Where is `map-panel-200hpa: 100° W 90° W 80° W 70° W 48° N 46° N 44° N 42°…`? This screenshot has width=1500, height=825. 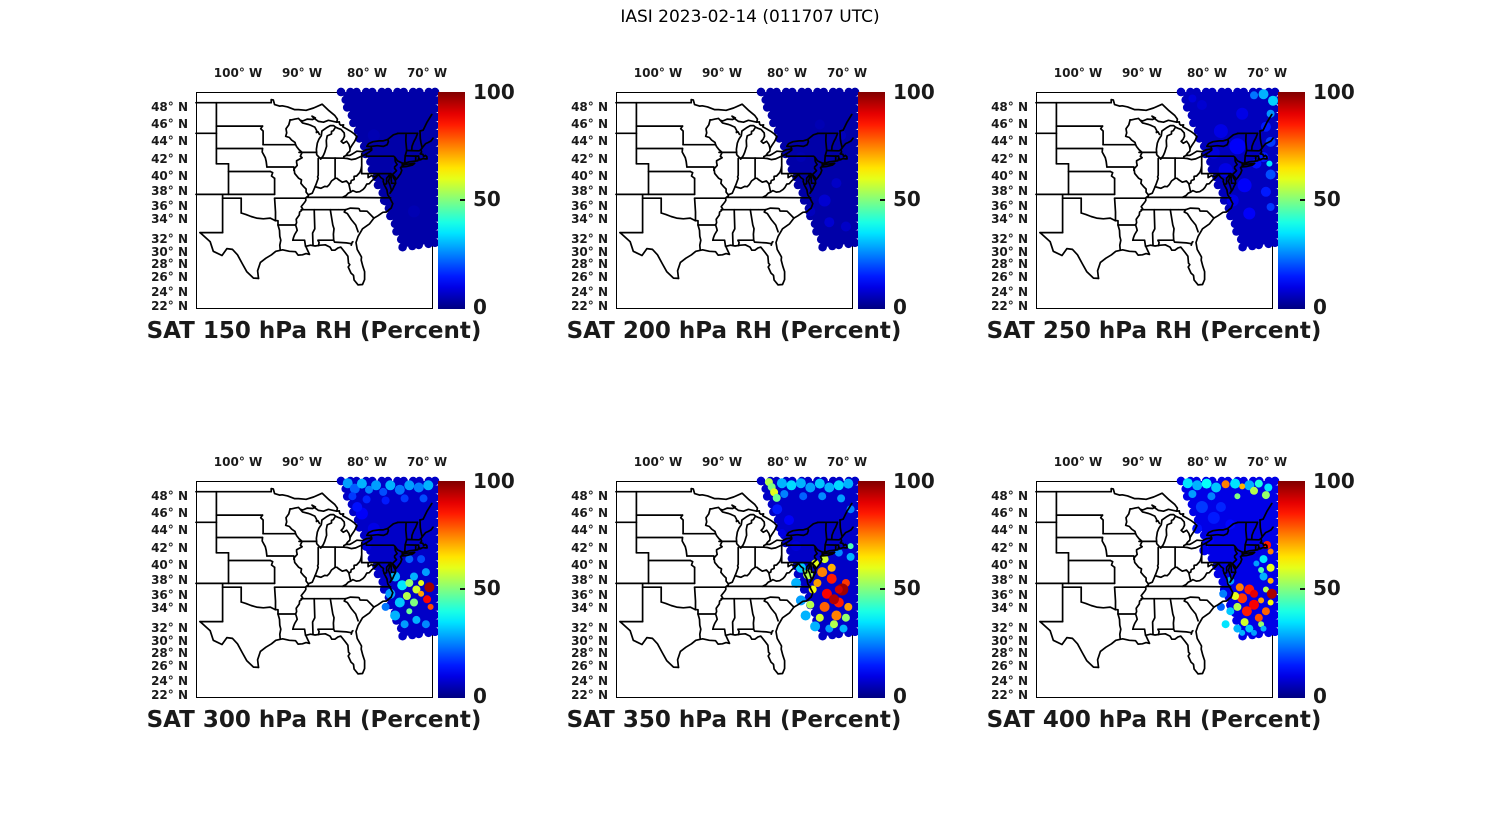
map-panel-200hpa: 100° W 90° W 80° W 70° W 48° N 46° N 44° N 42°… is located at coordinates (751, 205).